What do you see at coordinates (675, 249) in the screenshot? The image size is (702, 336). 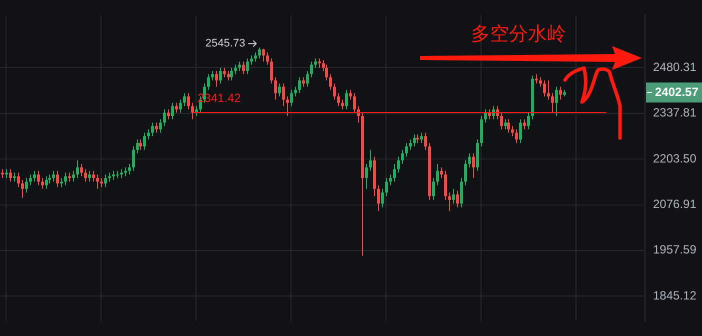 I see `y-tick-label: 1957.59` at bounding box center [675, 249].